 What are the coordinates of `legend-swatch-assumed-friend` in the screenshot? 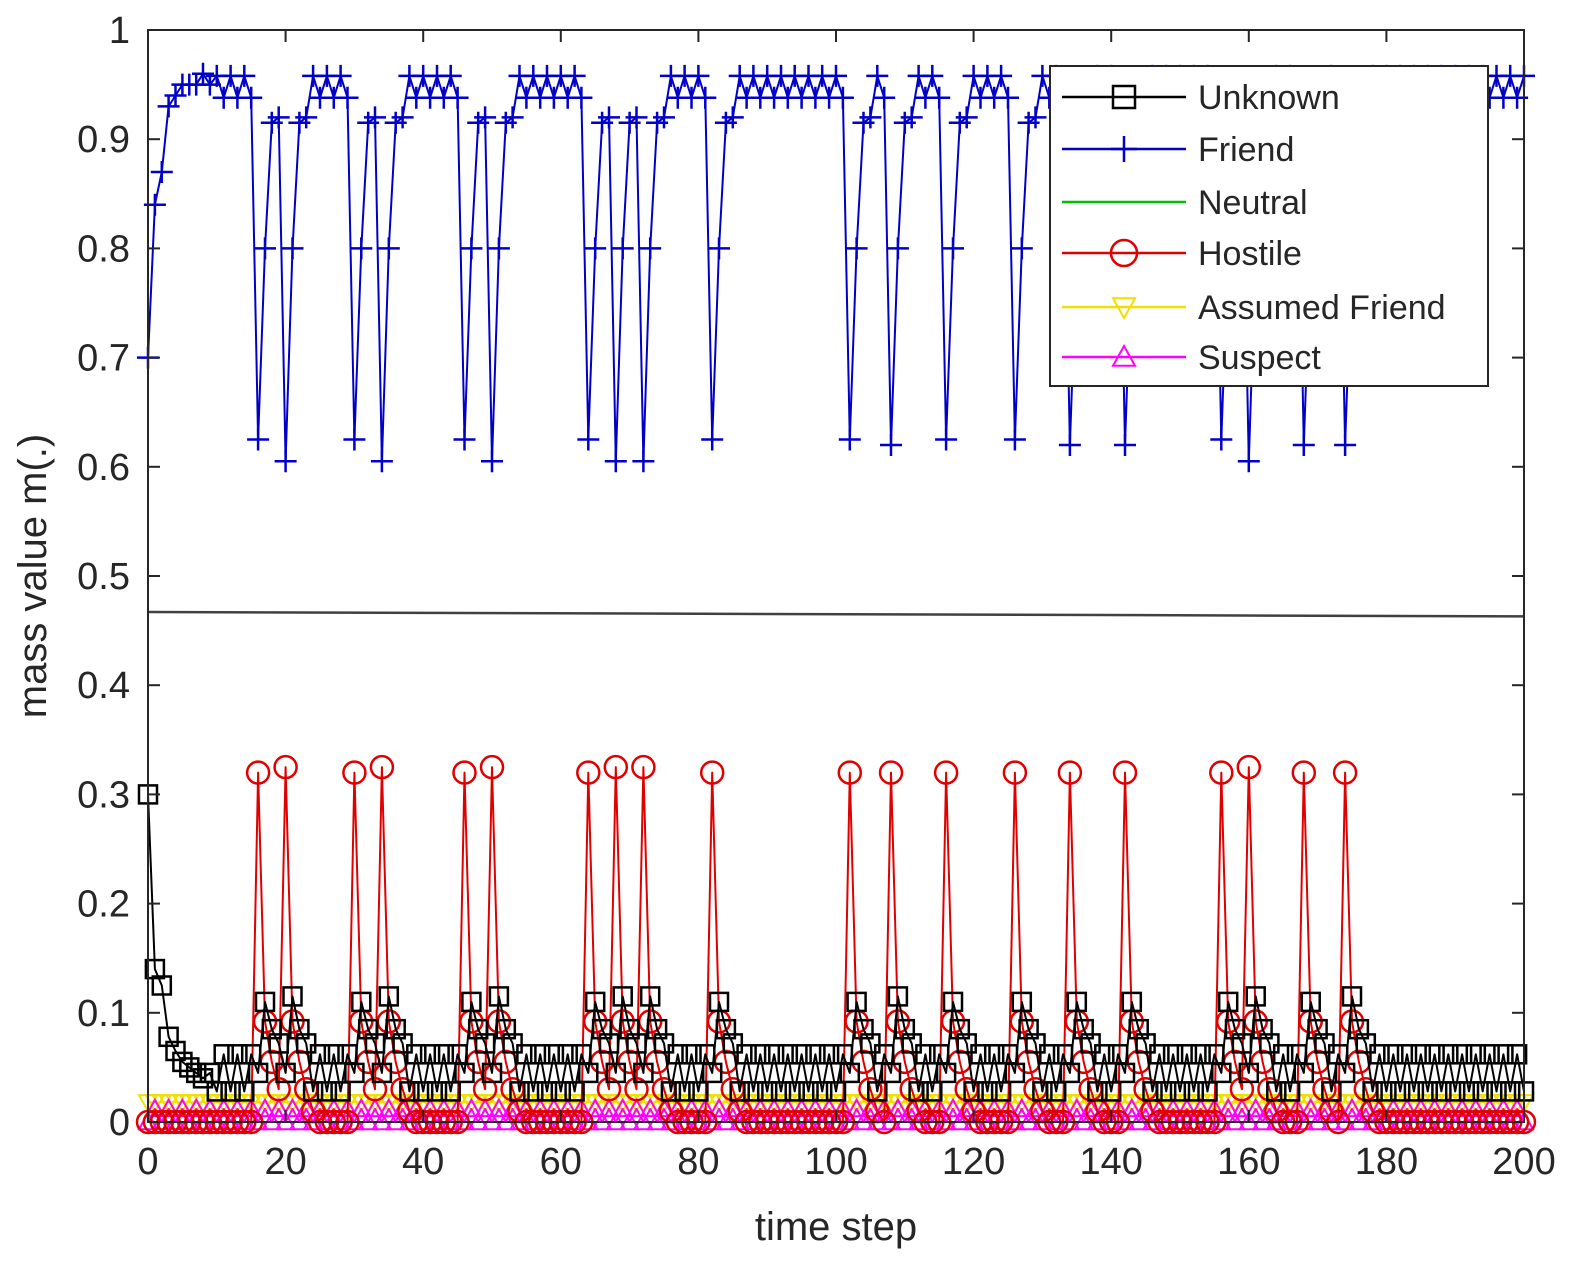 It's located at (1124, 309).